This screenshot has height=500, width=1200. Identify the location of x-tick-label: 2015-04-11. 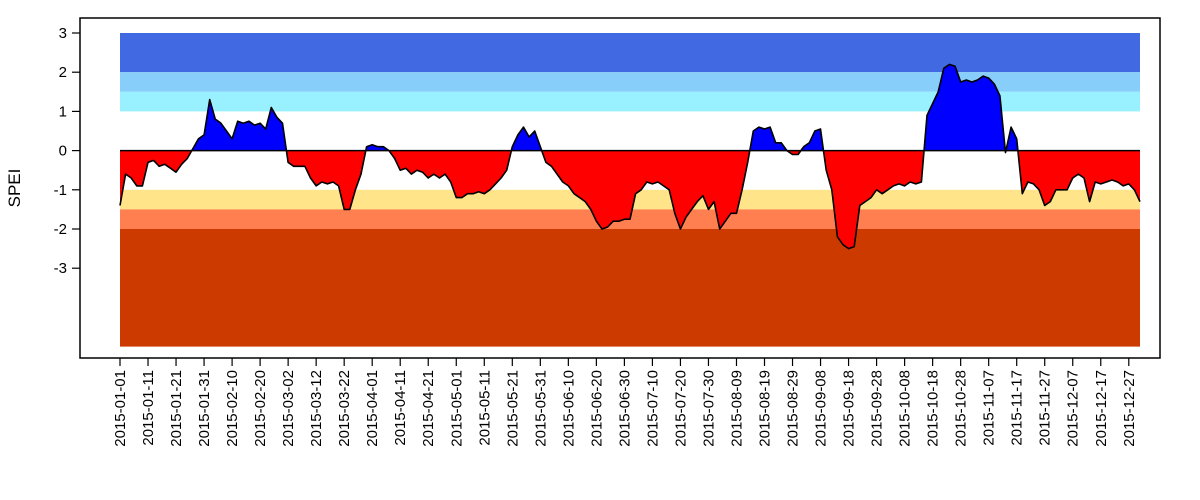
(400, 408).